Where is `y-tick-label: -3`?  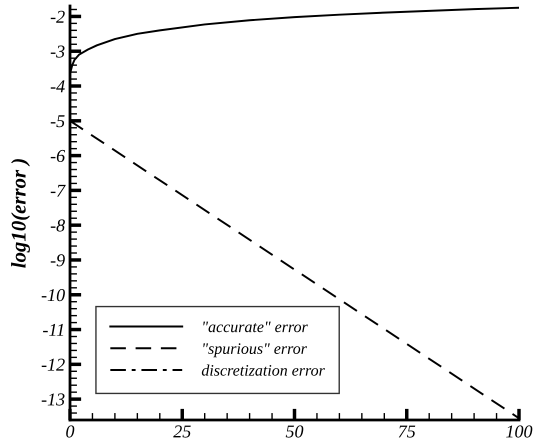
y-tick-label: -3 is located at coordinates (57, 52).